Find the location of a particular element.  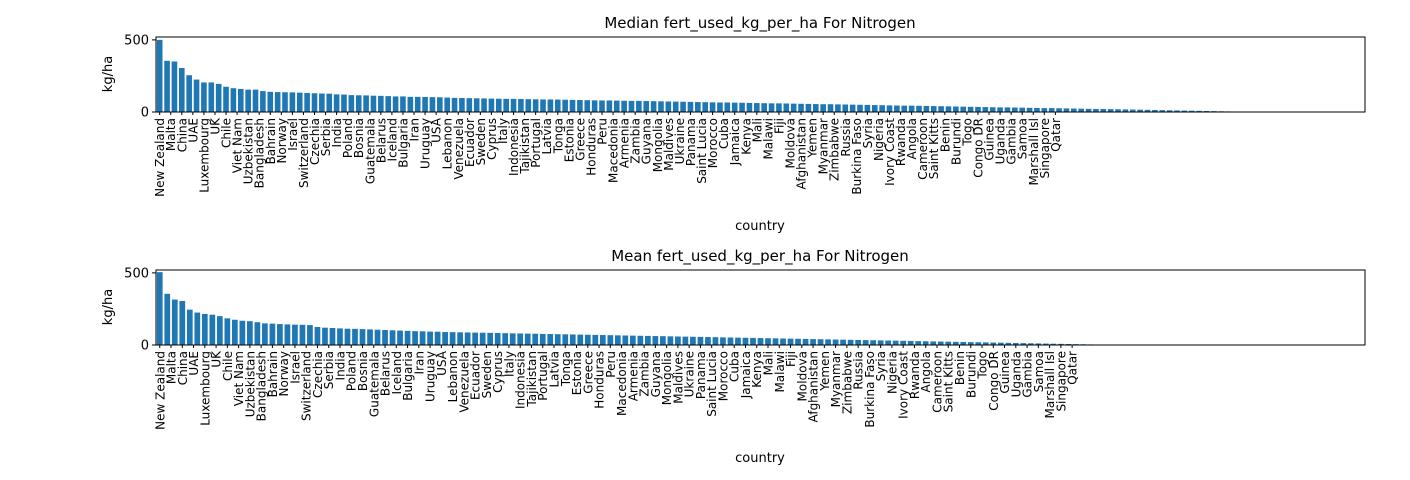

x-tick-label: Israel is located at coordinates (293, 134).